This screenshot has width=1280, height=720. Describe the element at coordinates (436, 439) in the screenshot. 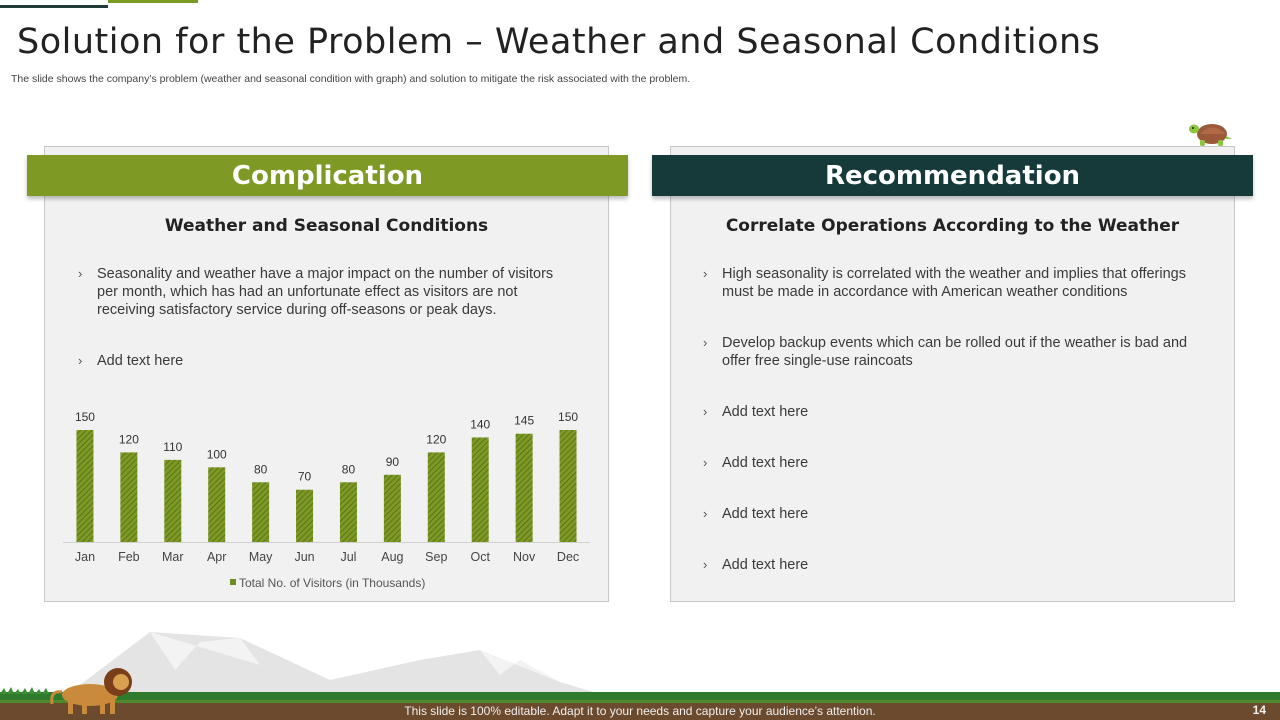

I see `data-label-sep: 120` at that location.